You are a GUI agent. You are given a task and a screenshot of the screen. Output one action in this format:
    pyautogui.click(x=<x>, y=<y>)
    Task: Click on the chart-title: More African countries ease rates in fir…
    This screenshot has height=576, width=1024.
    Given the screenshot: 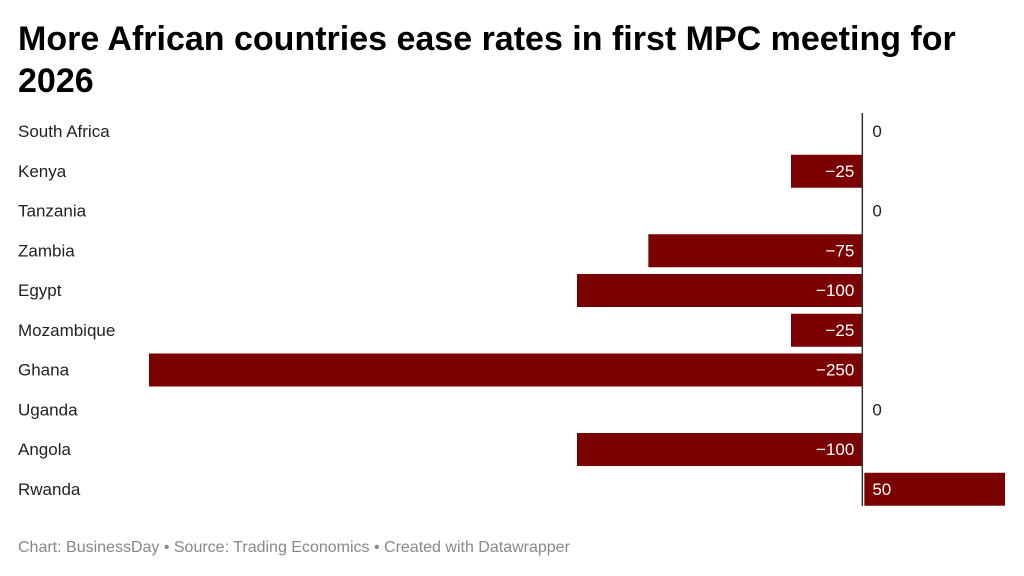 What is the action you would take?
    pyautogui.click(x=487, y=60)
    